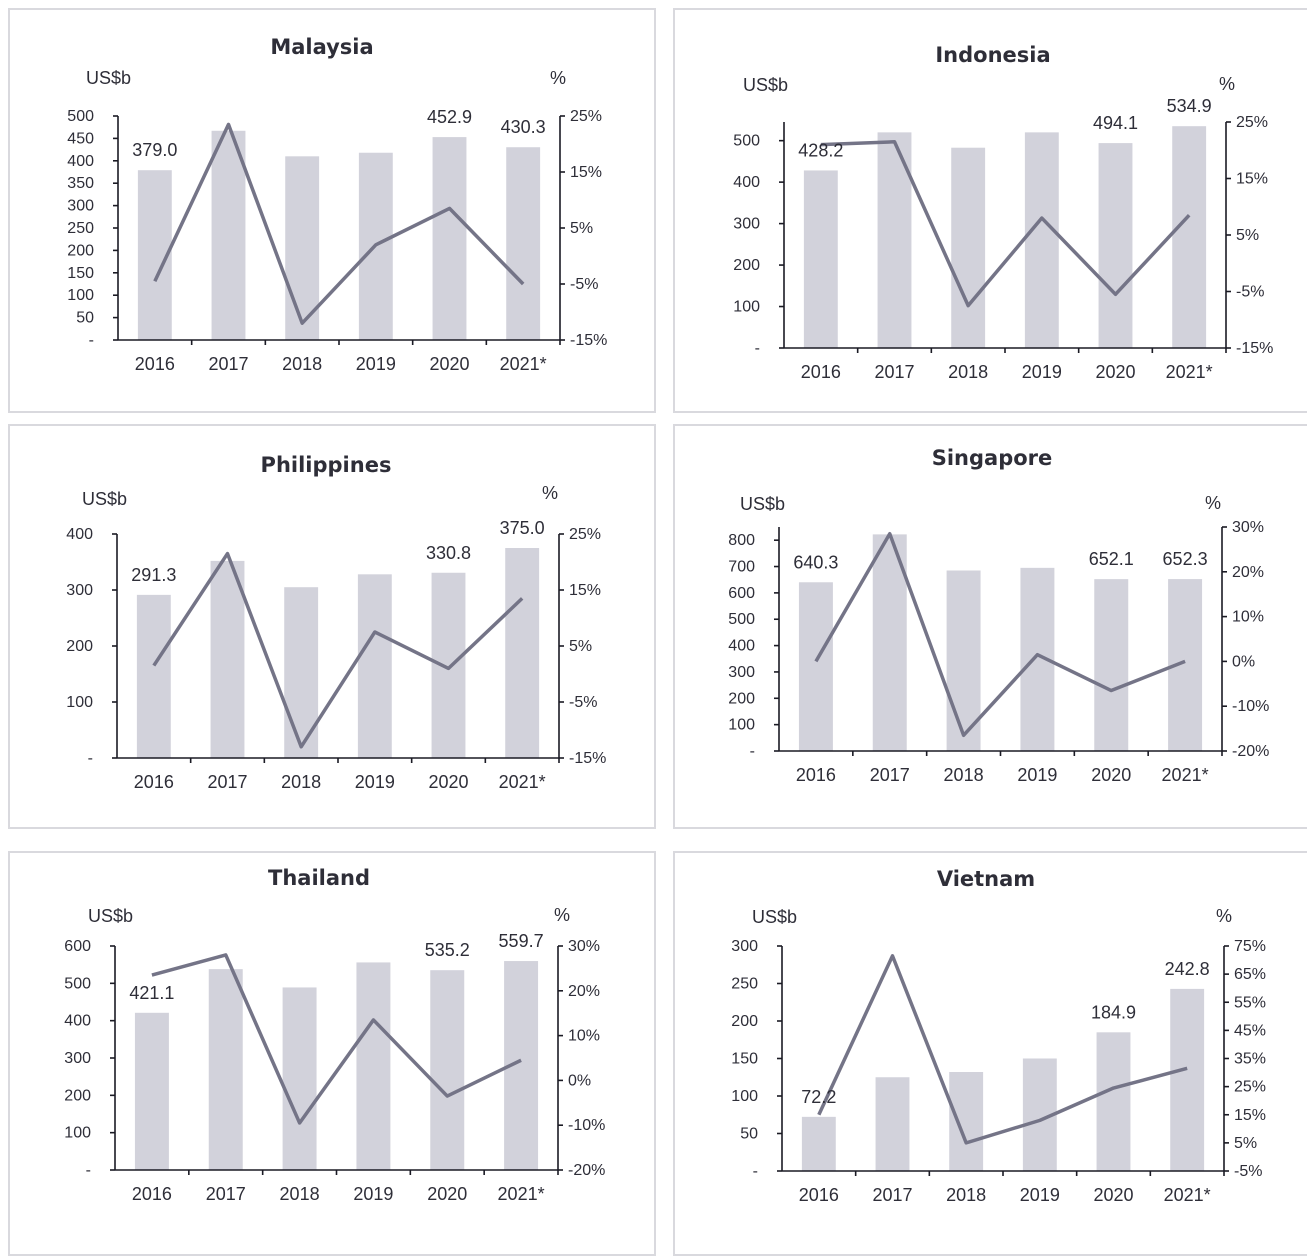  What do you see at coordinates (523, 127) in the screenshot?
I see `data-label: 430.3` at bounding box center [523, 127].